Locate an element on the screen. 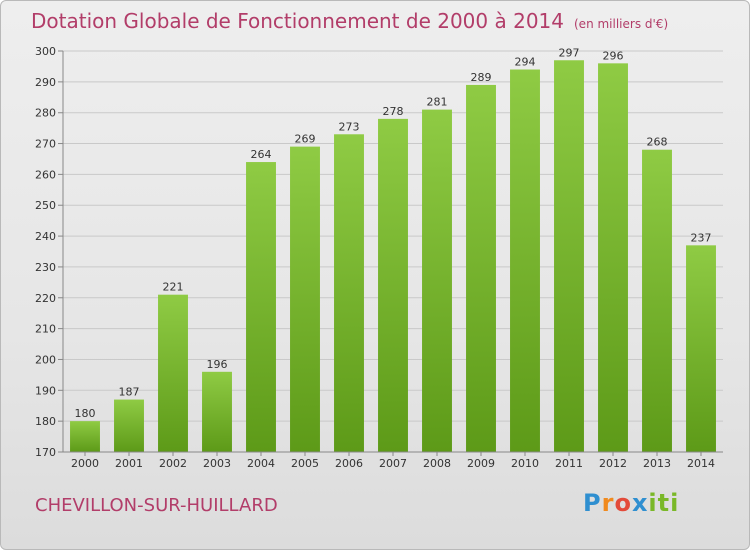 The image size is (750, 550). x-tick-label: 2006 is located at coordinates (349, 463).